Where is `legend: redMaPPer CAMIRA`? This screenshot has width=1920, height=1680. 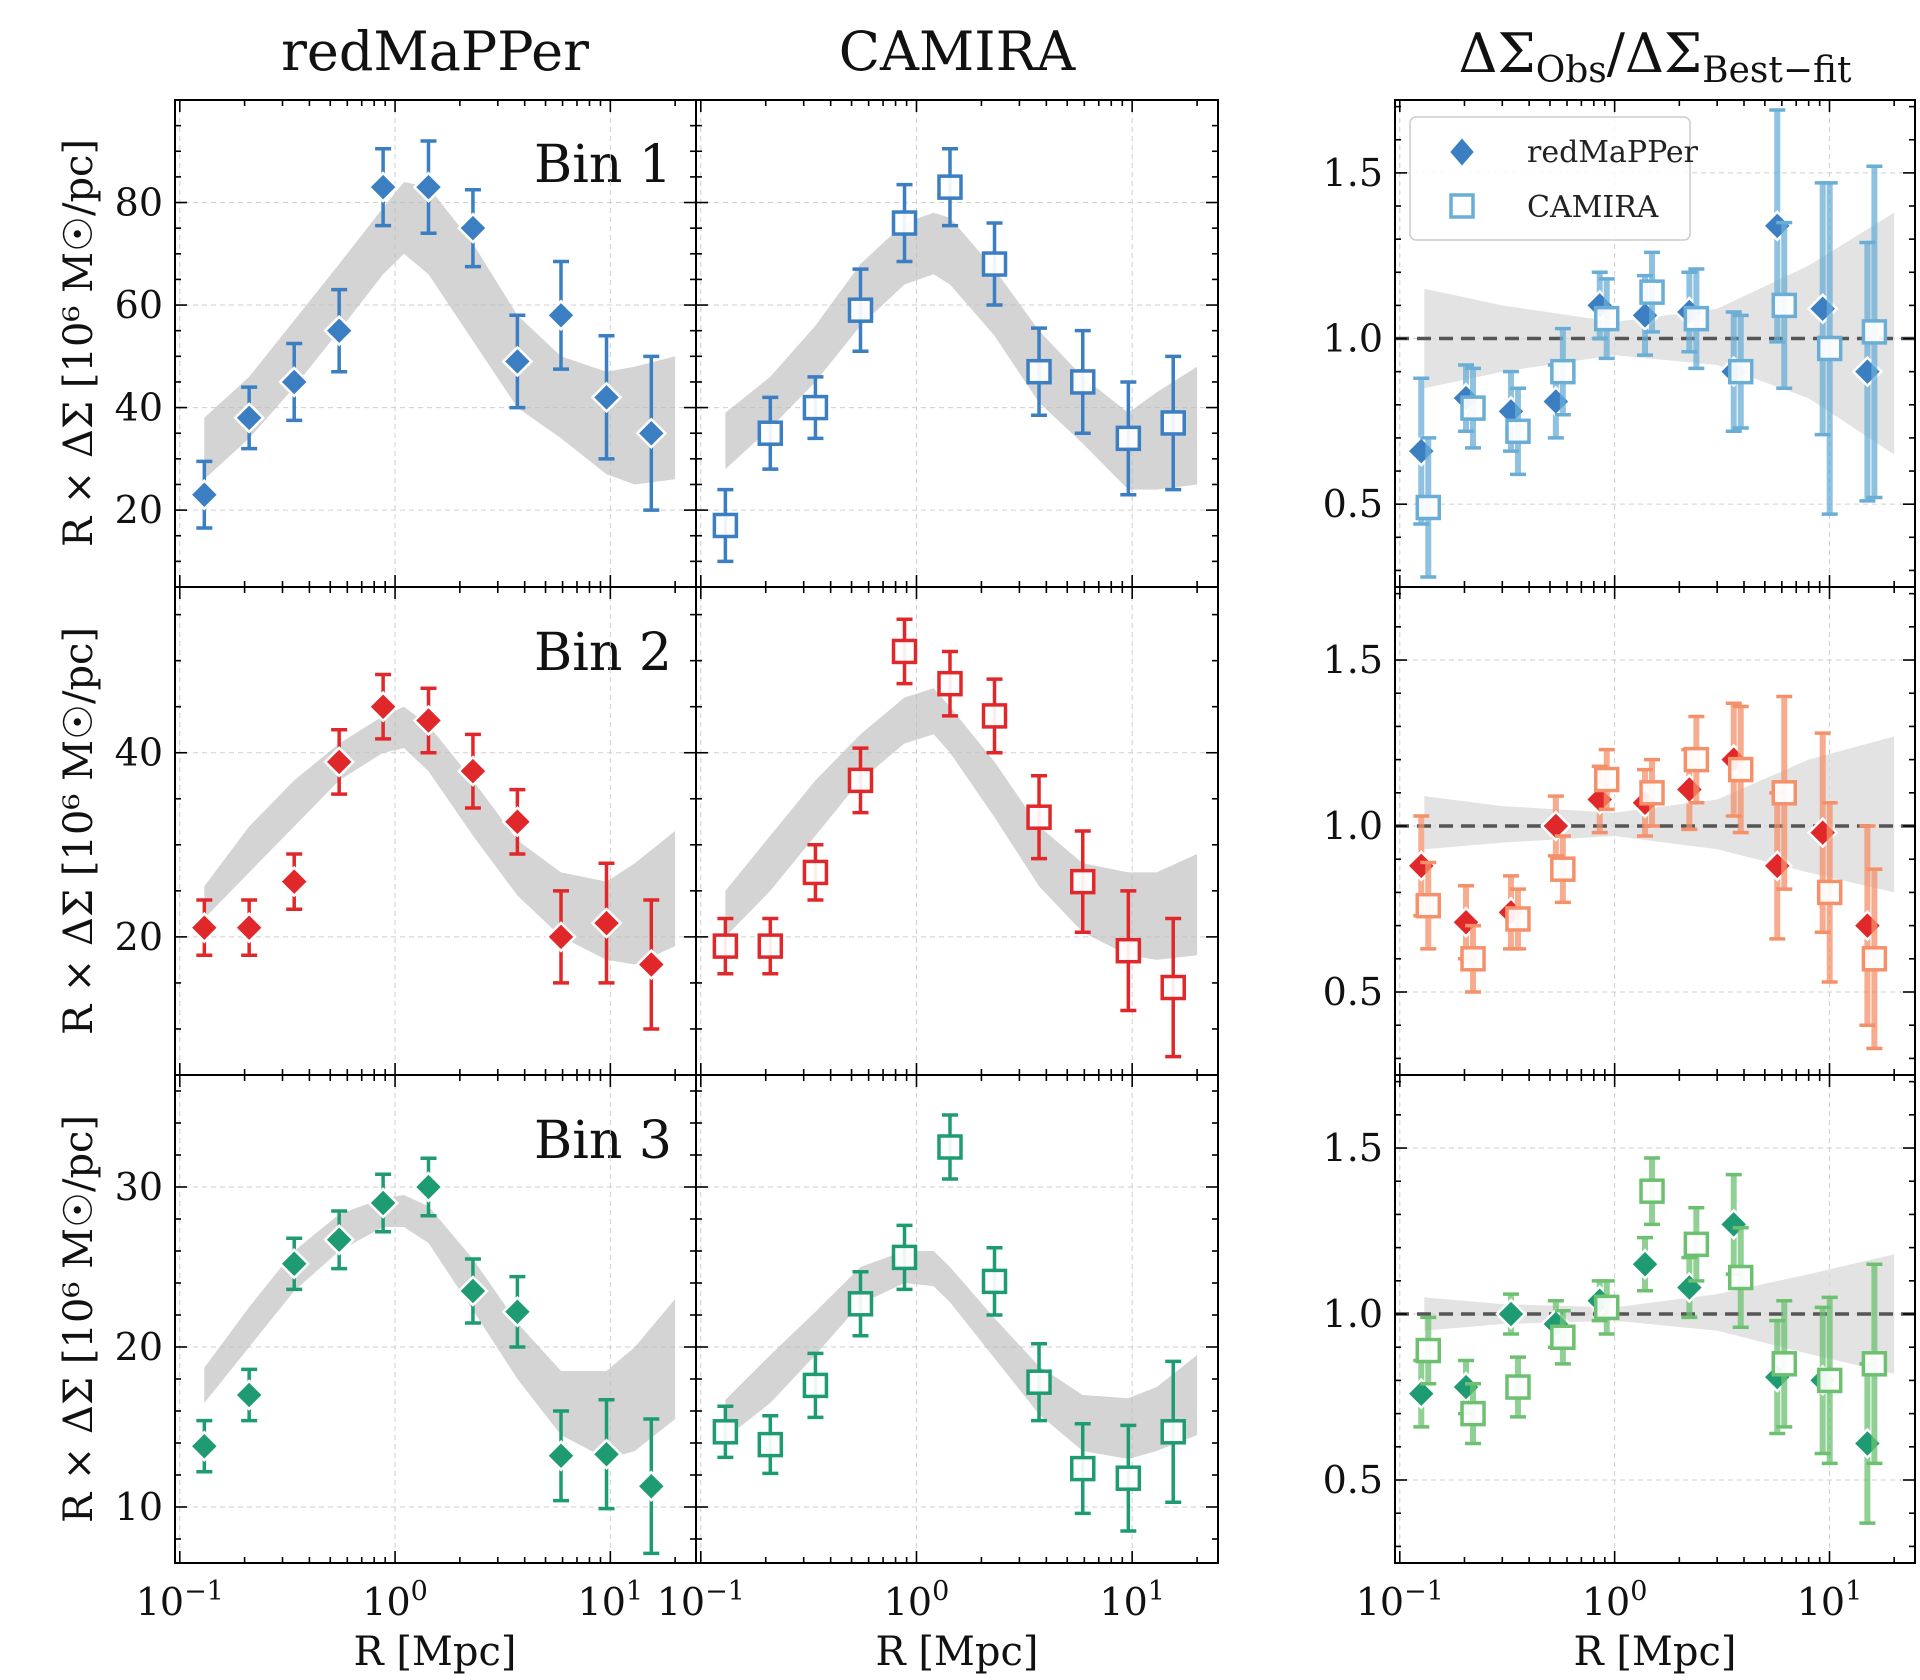 legend: redMaPPer CAMIRA is located at coordinates (1554, 178).